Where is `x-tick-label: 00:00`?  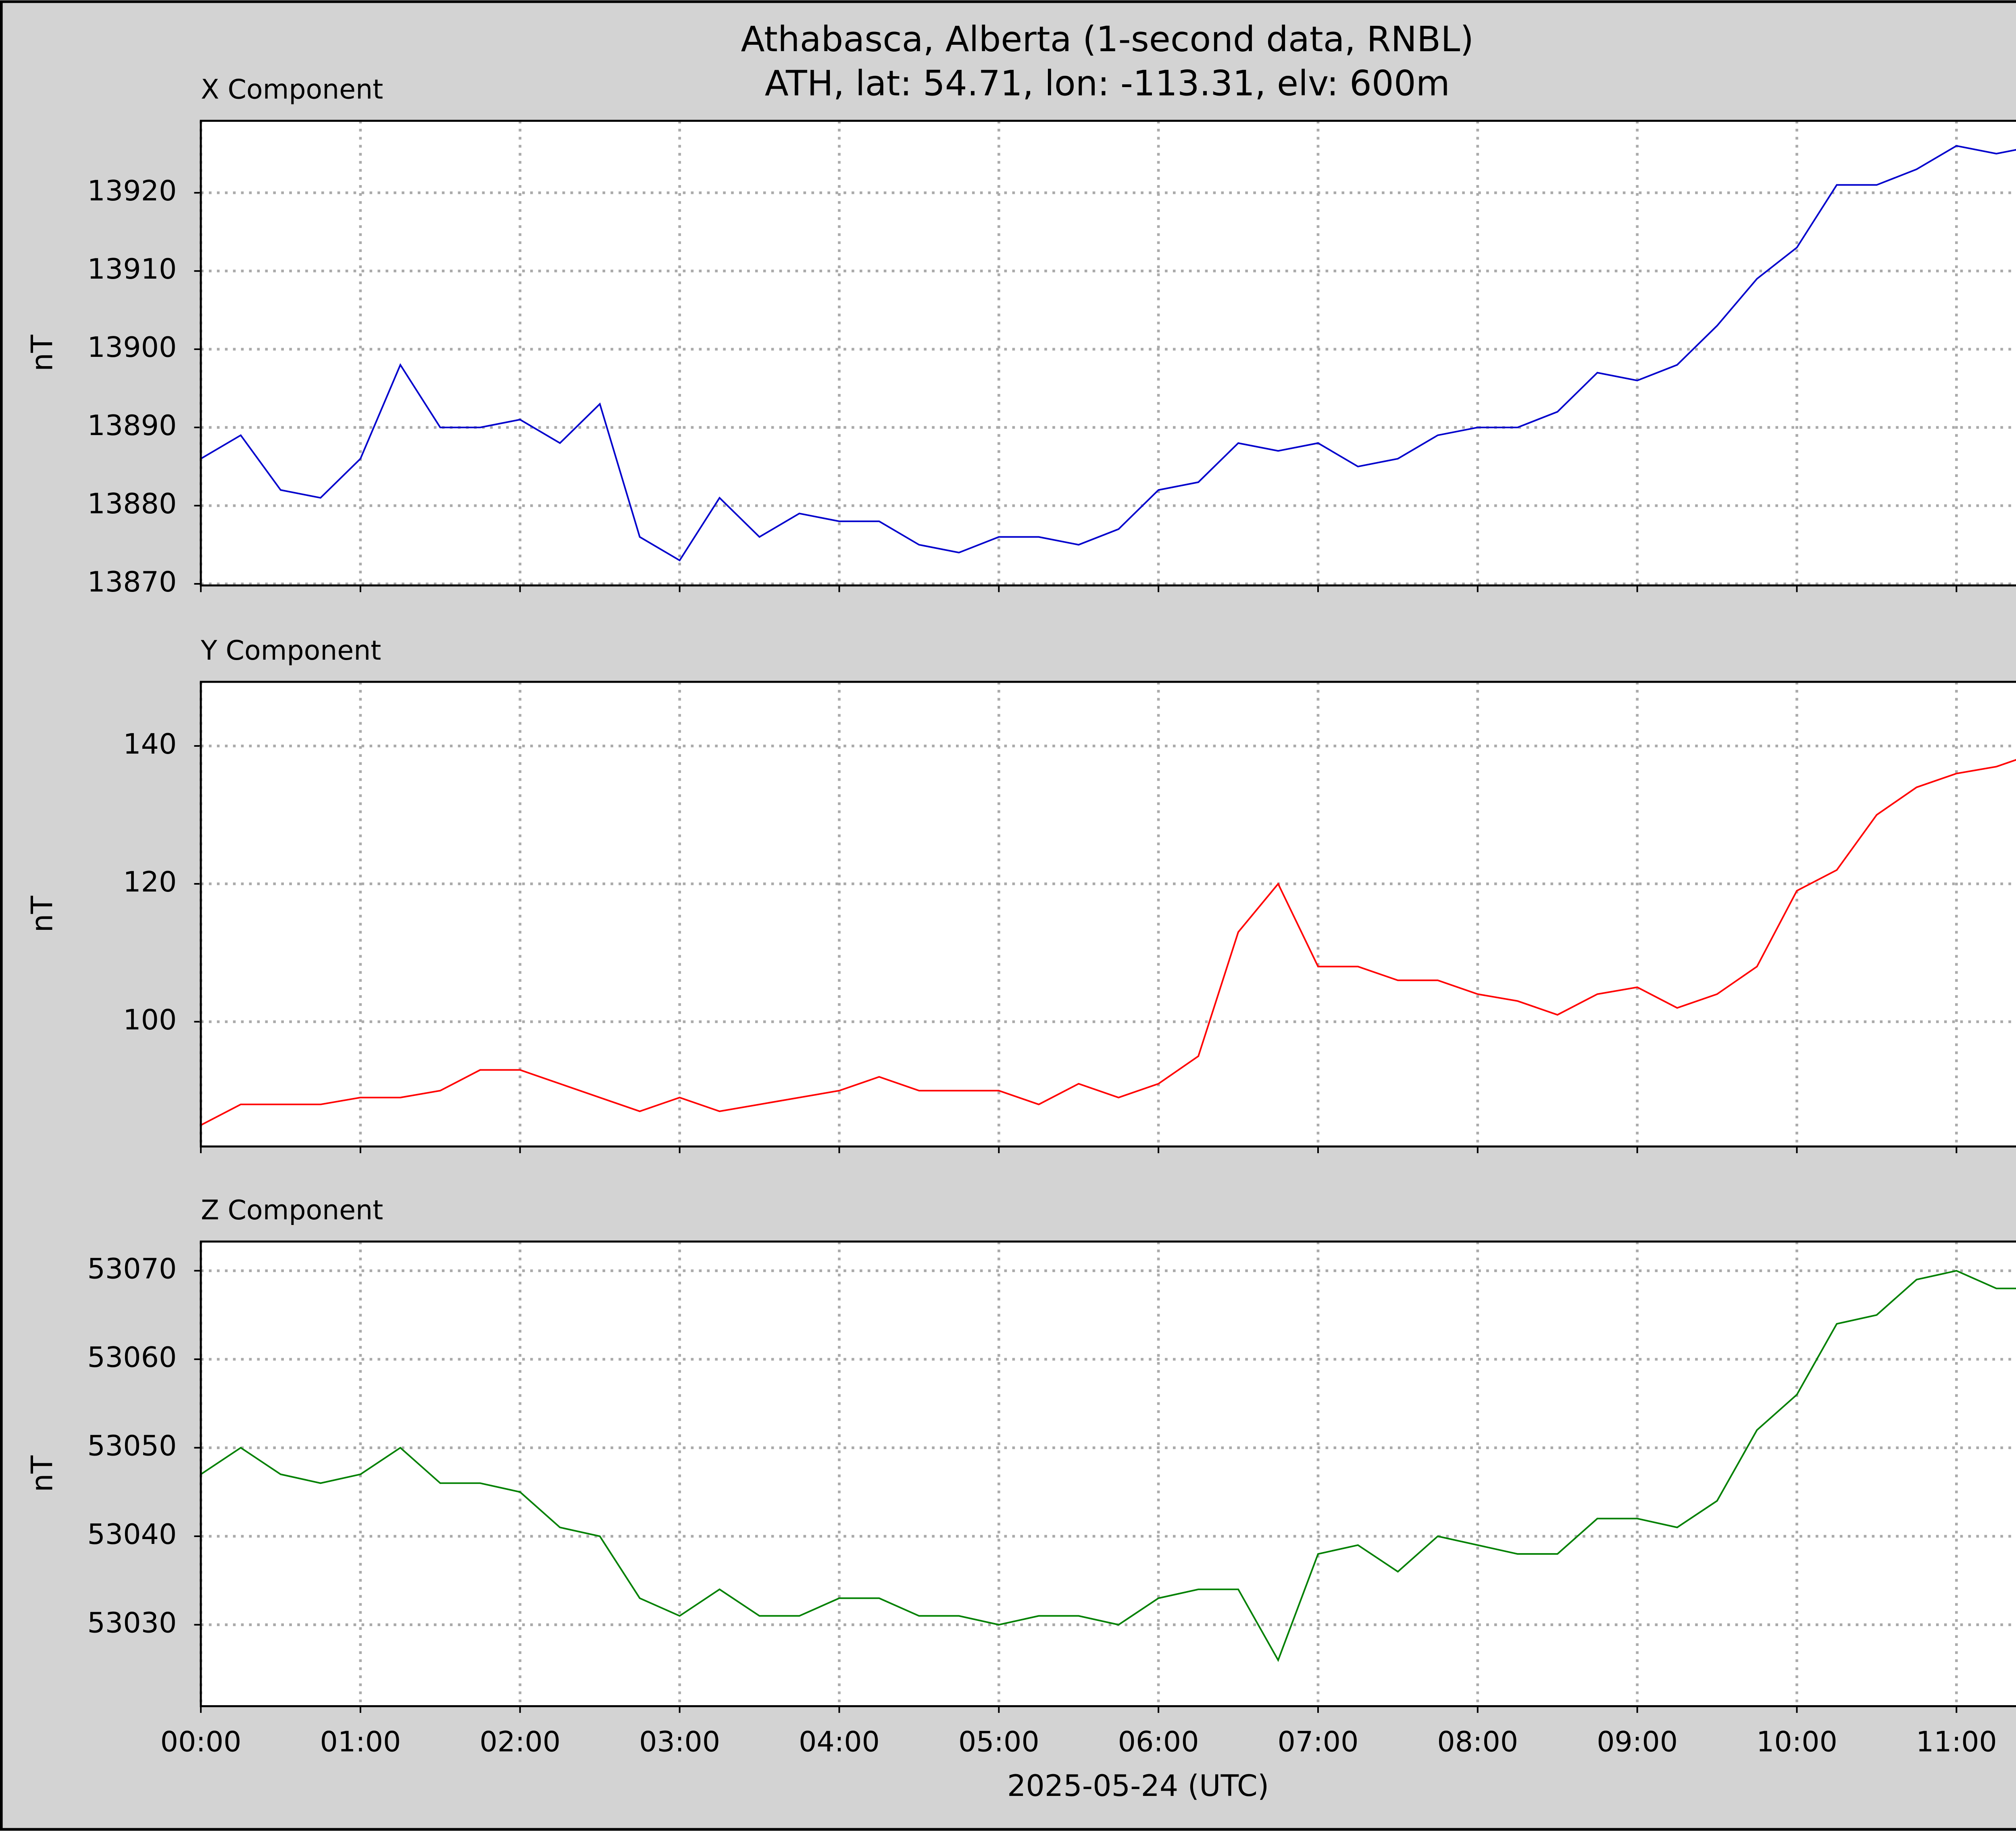
x-tick-label: 00:00 is located at coordinates (201, 1741).